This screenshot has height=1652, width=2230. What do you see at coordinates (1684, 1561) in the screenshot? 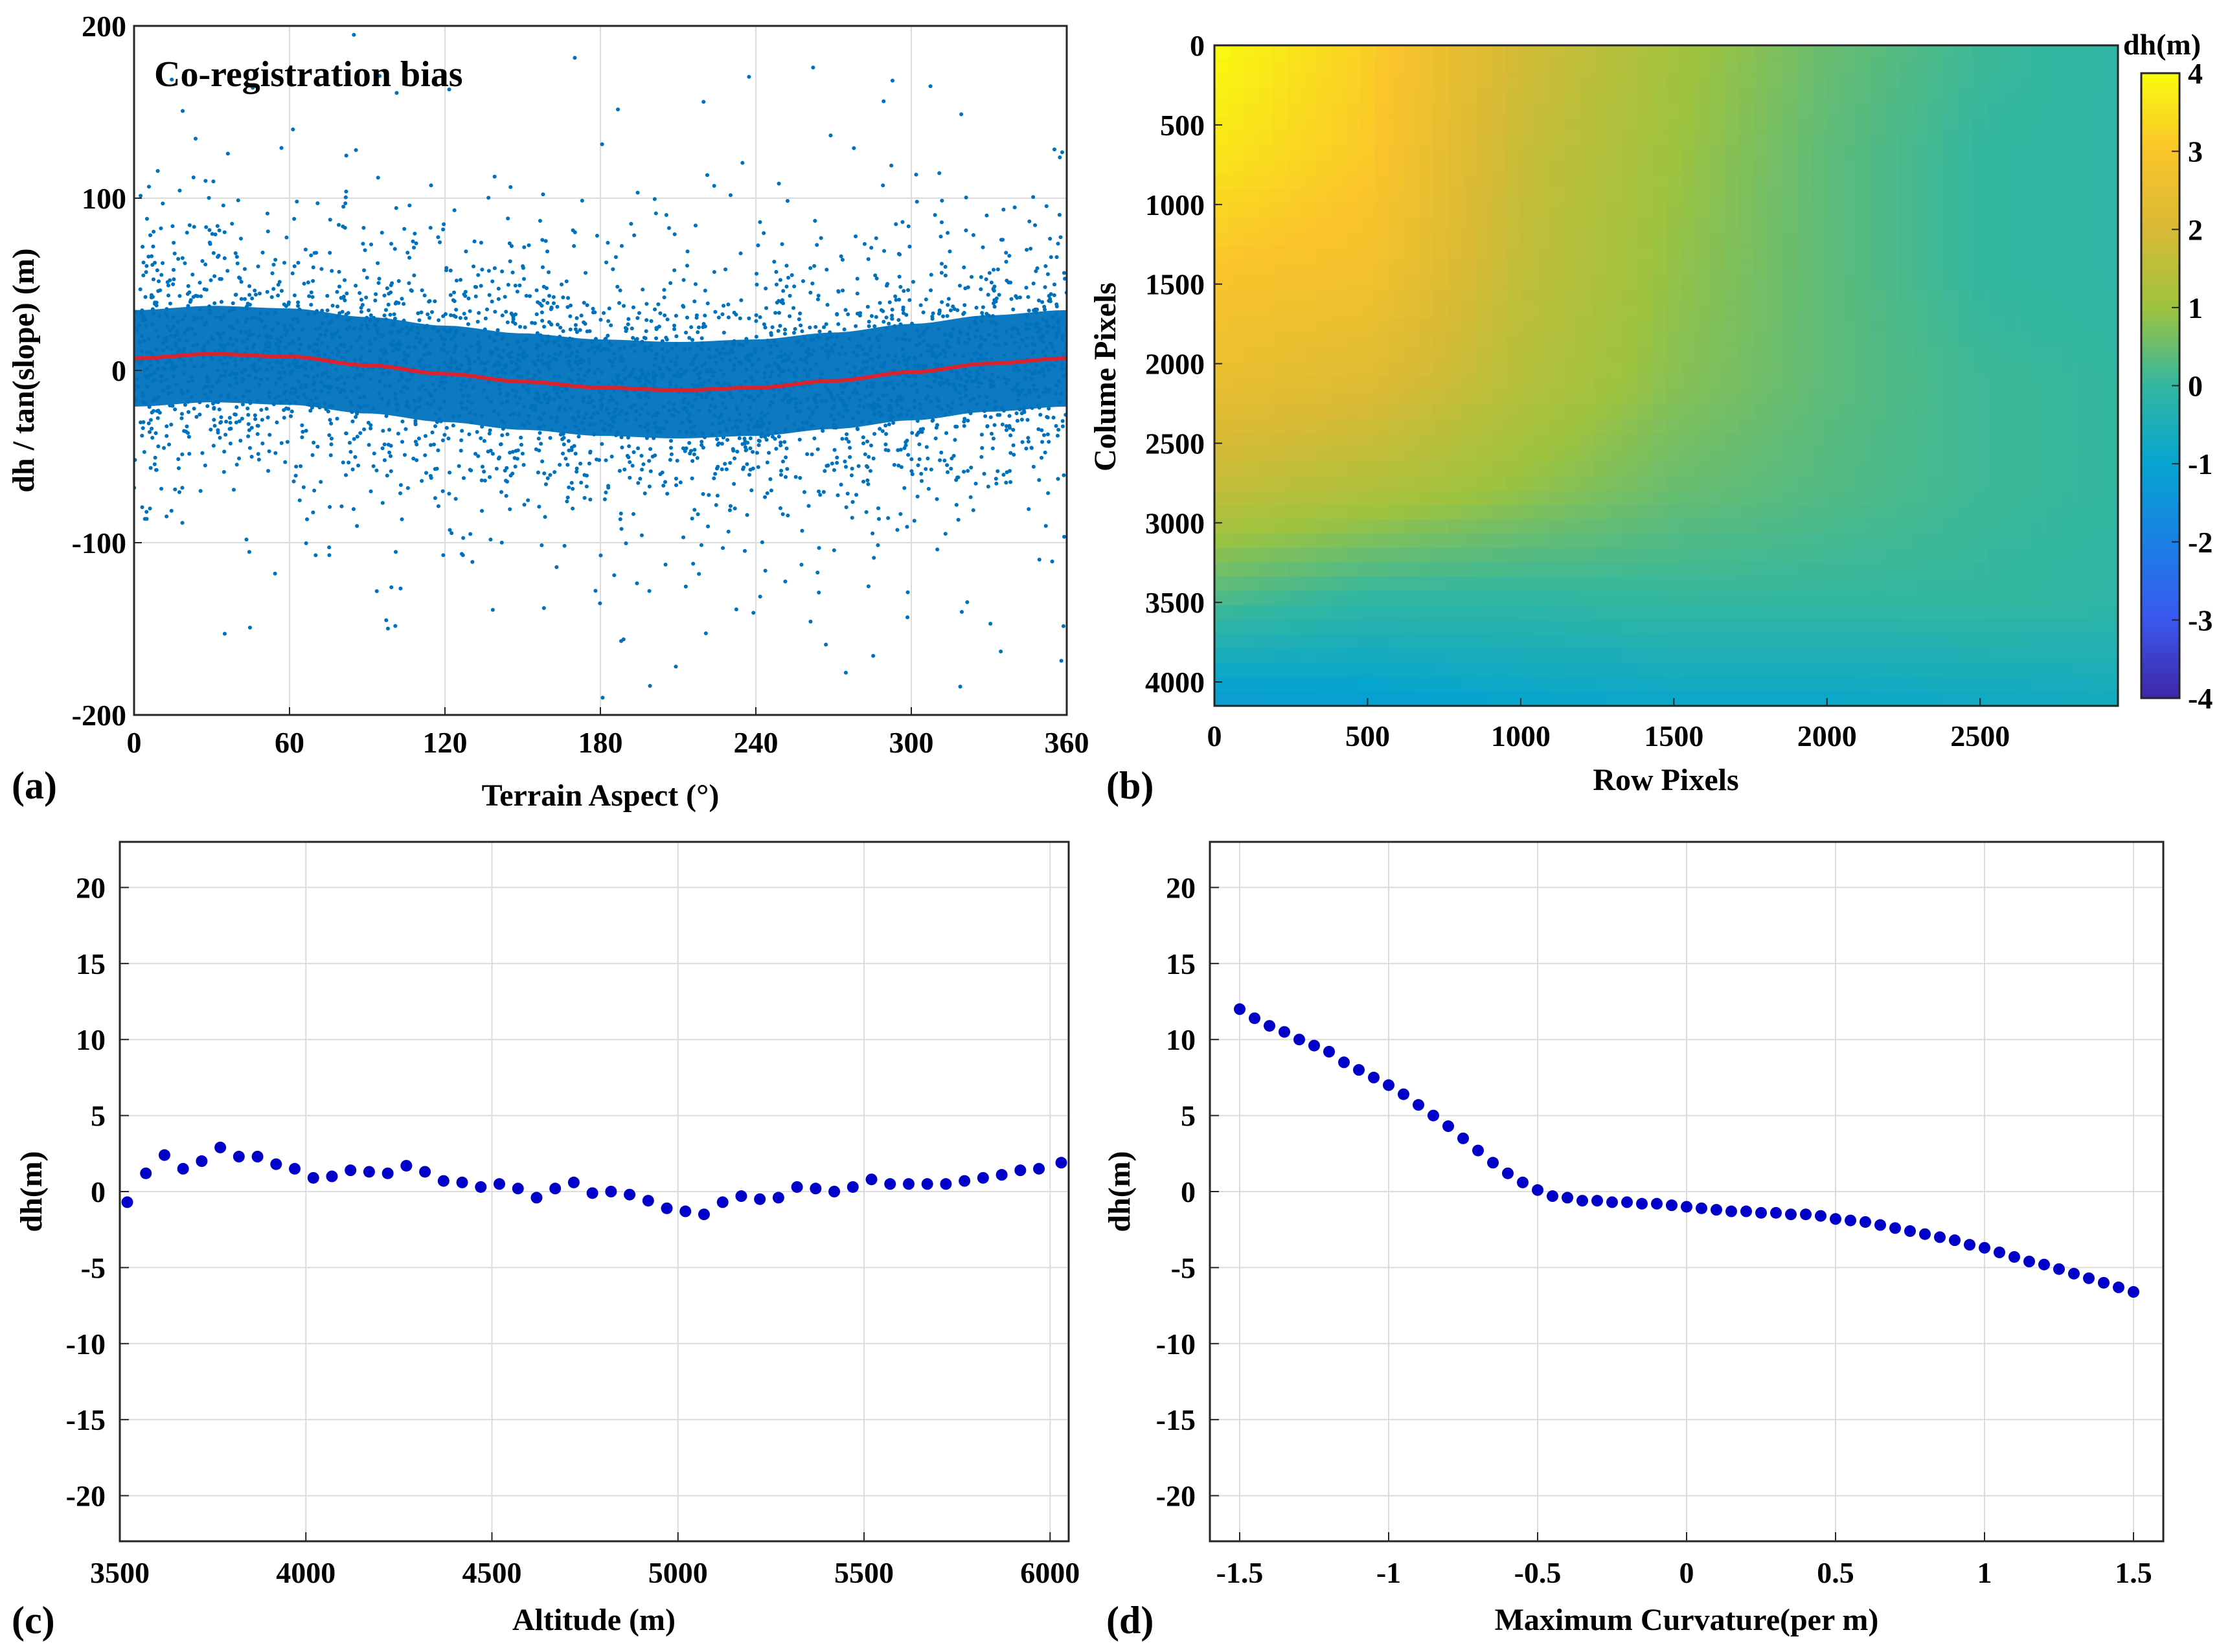
I see `panel-d-x-ticks: -1.5 -1 -0.5 0 0.5 1 1.5` at bounding box center [1684, 1561].